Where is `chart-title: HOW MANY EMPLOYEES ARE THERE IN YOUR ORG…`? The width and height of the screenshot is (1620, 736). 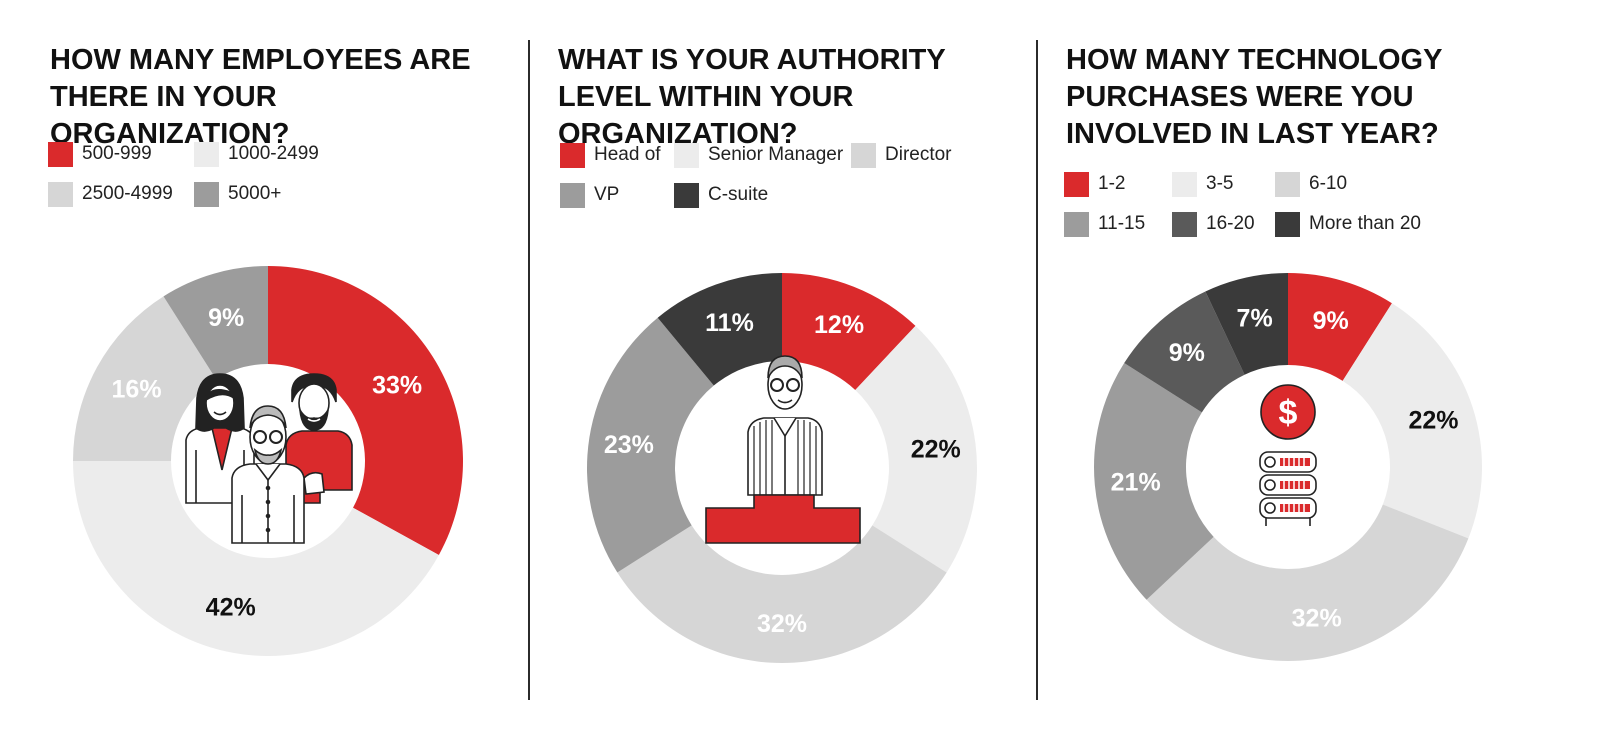
chart-title: HOW MANY EMPLOYEES ARE THERE IN YOUR ORG… is located at coordinates (260, 97).